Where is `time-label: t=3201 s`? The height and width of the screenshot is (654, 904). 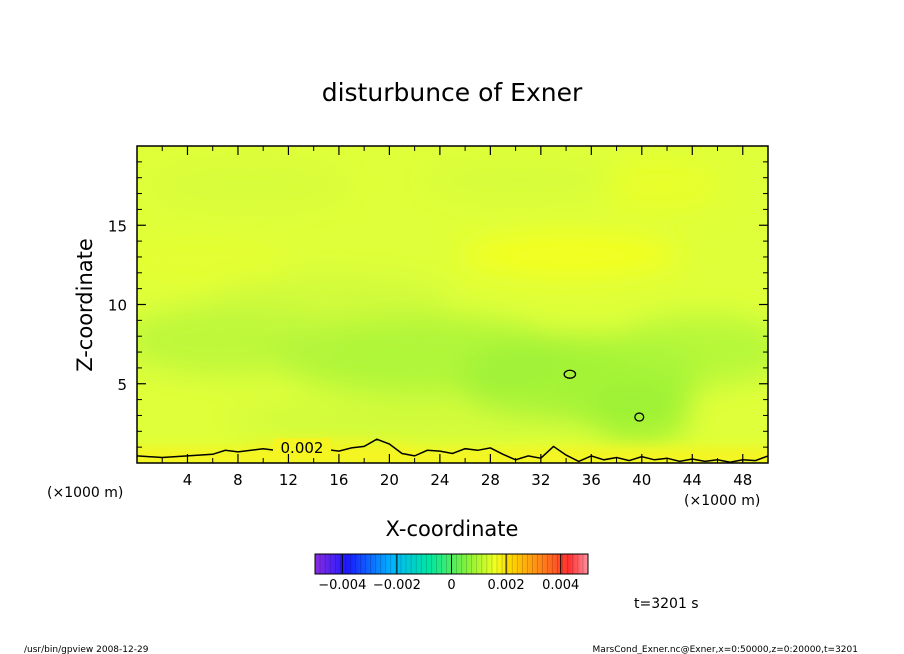
time-label: t=3201 s is located at coordinates (666, 604).